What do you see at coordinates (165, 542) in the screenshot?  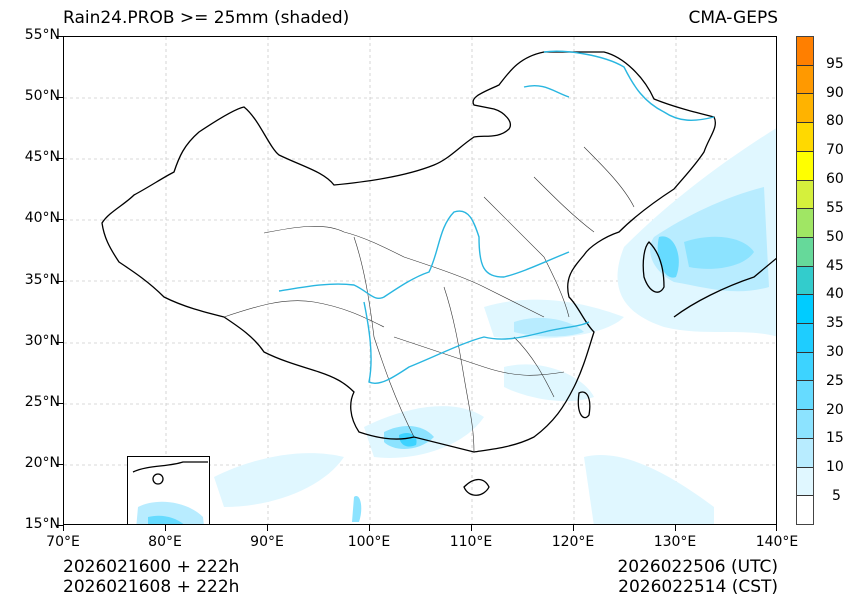 I see `x-tick-label: 80°E` at bounding box center [165, 542].